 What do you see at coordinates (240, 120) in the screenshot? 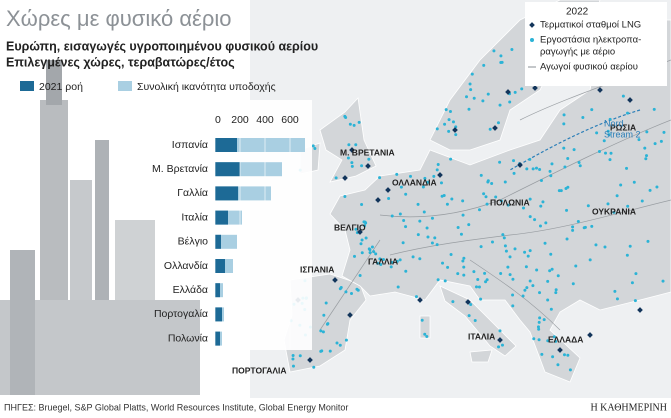
I see `x-tick-label: 200` at bounding box center [240, 120].